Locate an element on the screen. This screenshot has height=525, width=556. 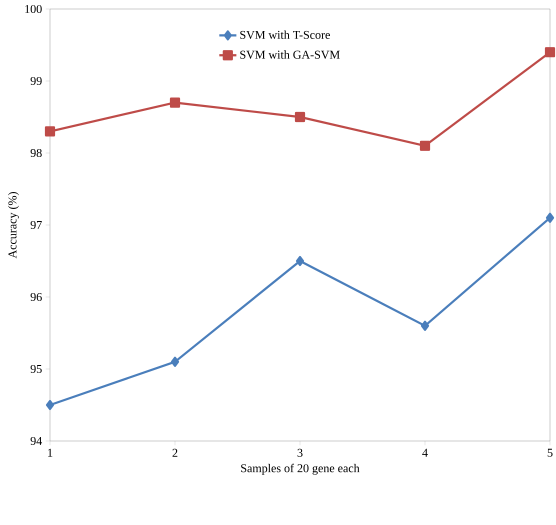
x-axis-title: Samples of 20 gene each is located at coordinates (300, 469).